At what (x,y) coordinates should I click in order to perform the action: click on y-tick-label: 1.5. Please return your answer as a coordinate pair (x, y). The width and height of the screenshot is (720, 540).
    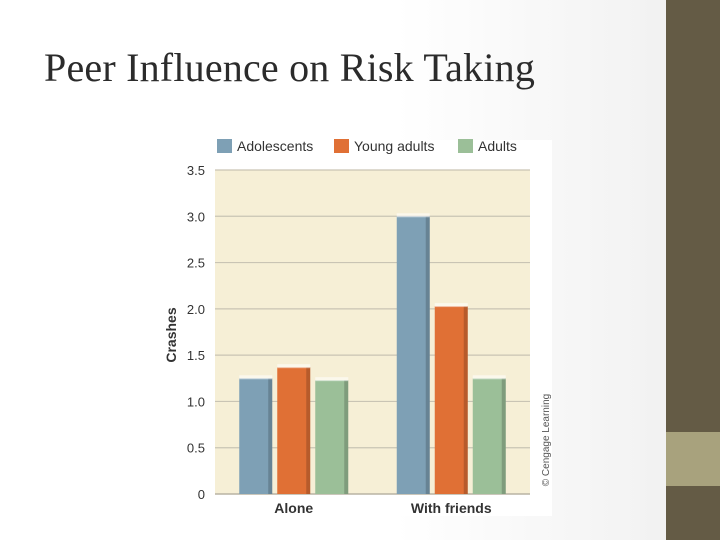
    Looking at the image, I should click on (196, 355).